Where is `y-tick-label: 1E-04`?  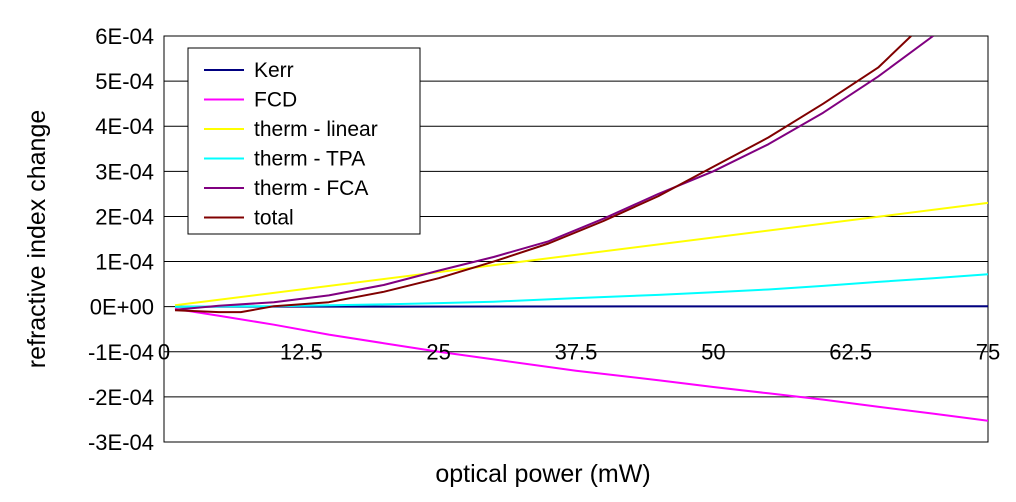 y-tick-label: 1E-04 is located at coordinates (124, 262).